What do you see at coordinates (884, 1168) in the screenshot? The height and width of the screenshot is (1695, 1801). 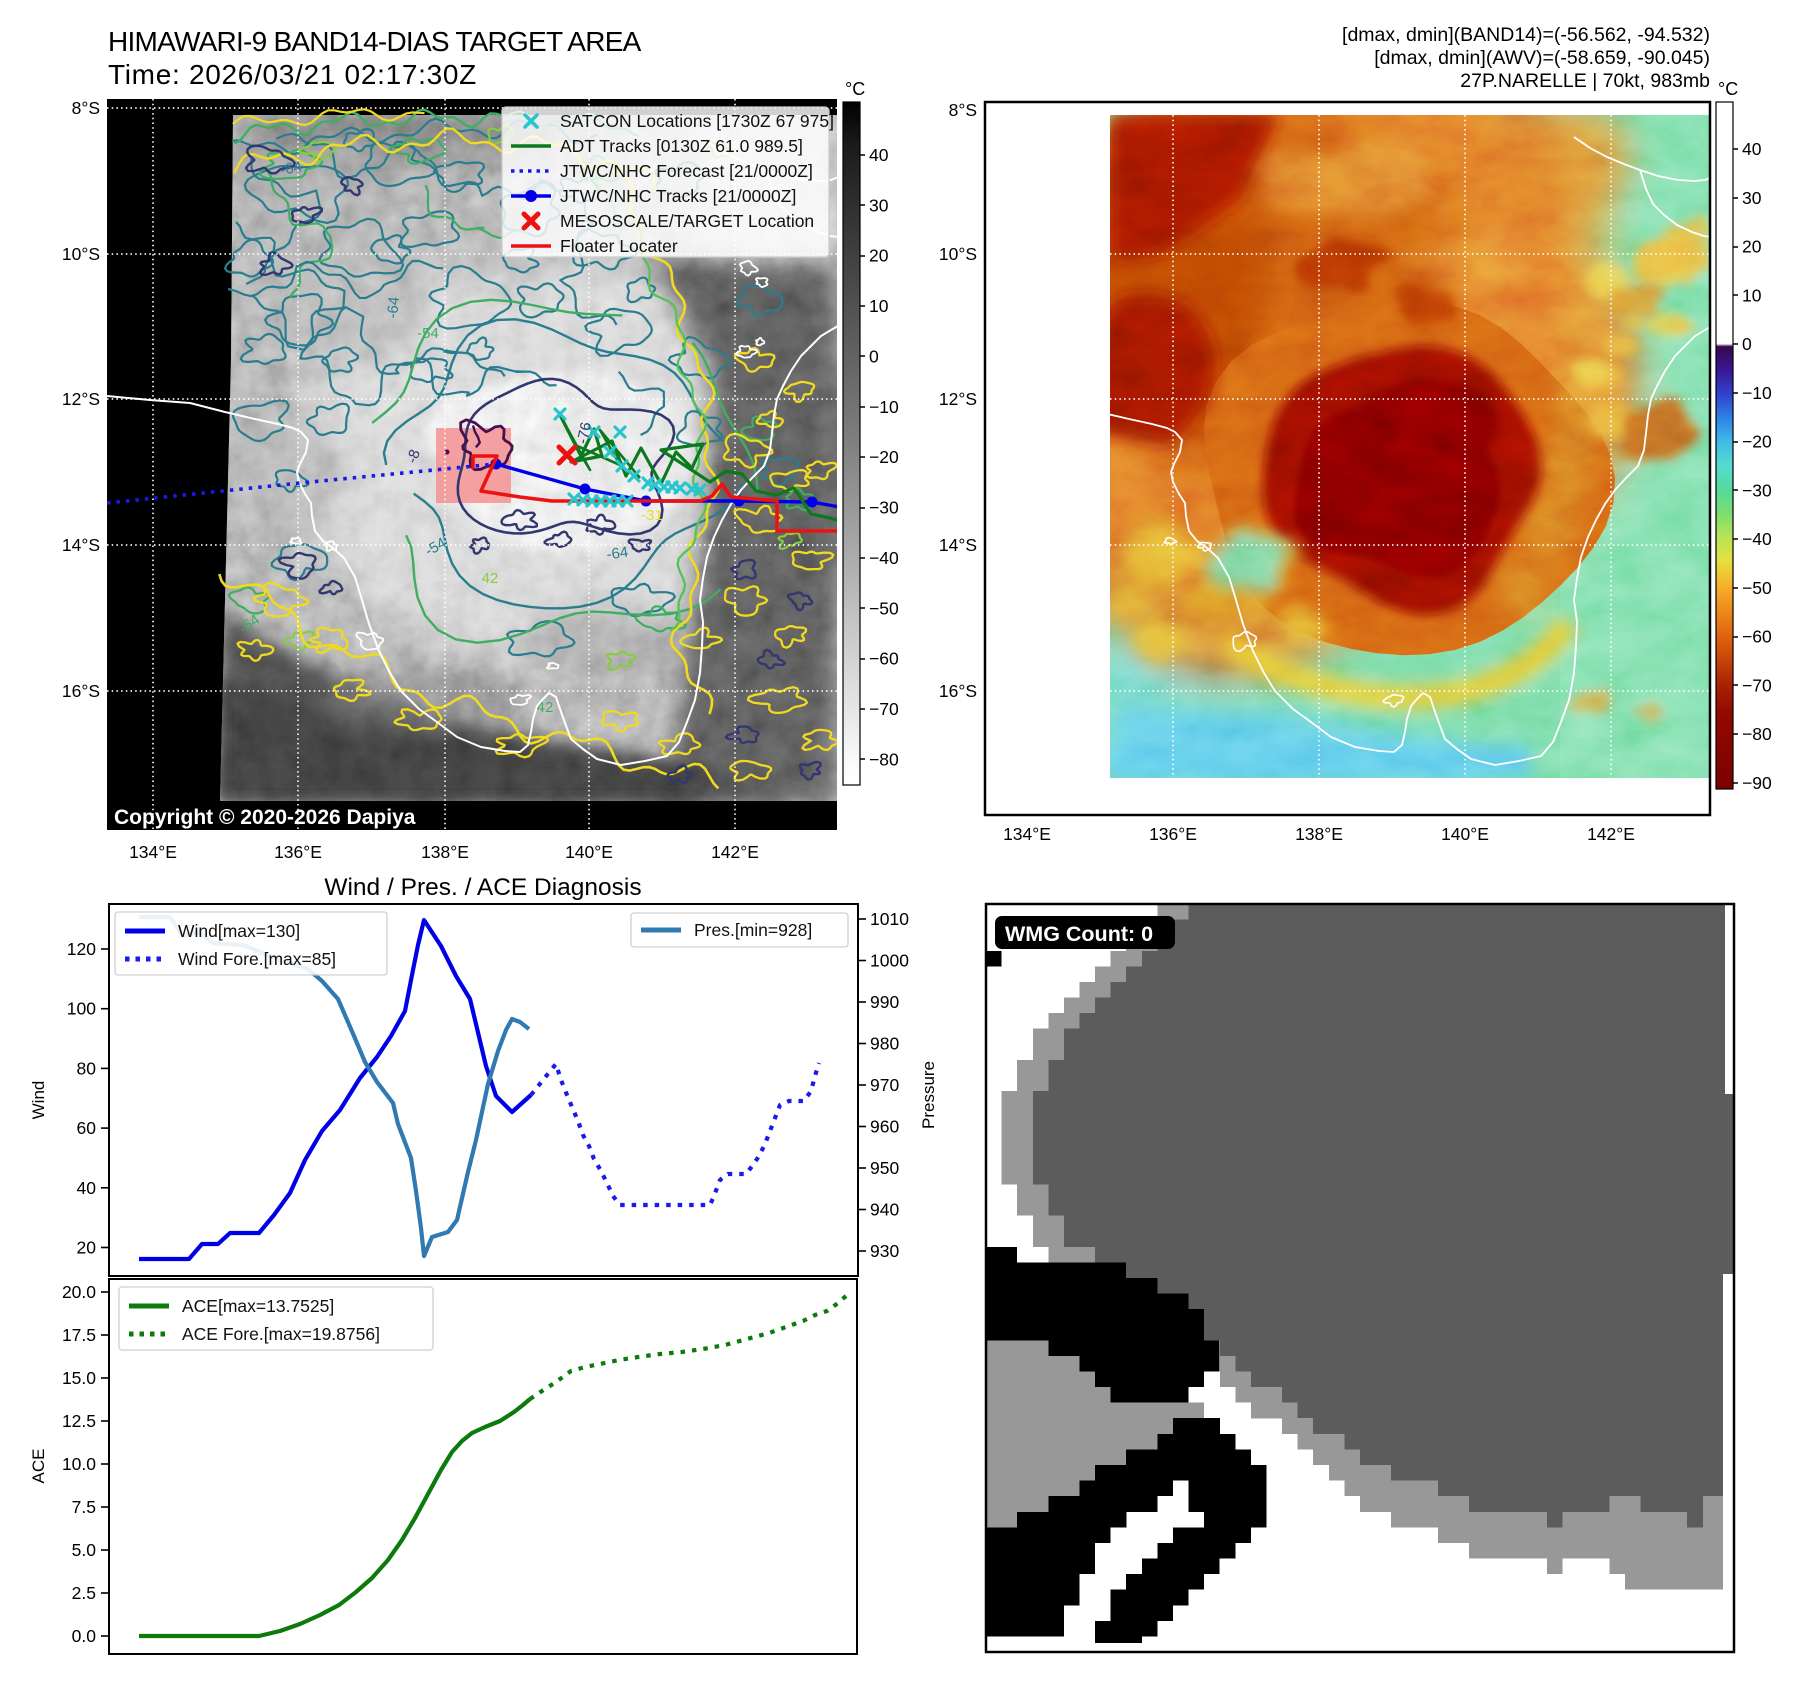 I see `svg-text: 950` at bounding box center [884, 1168].